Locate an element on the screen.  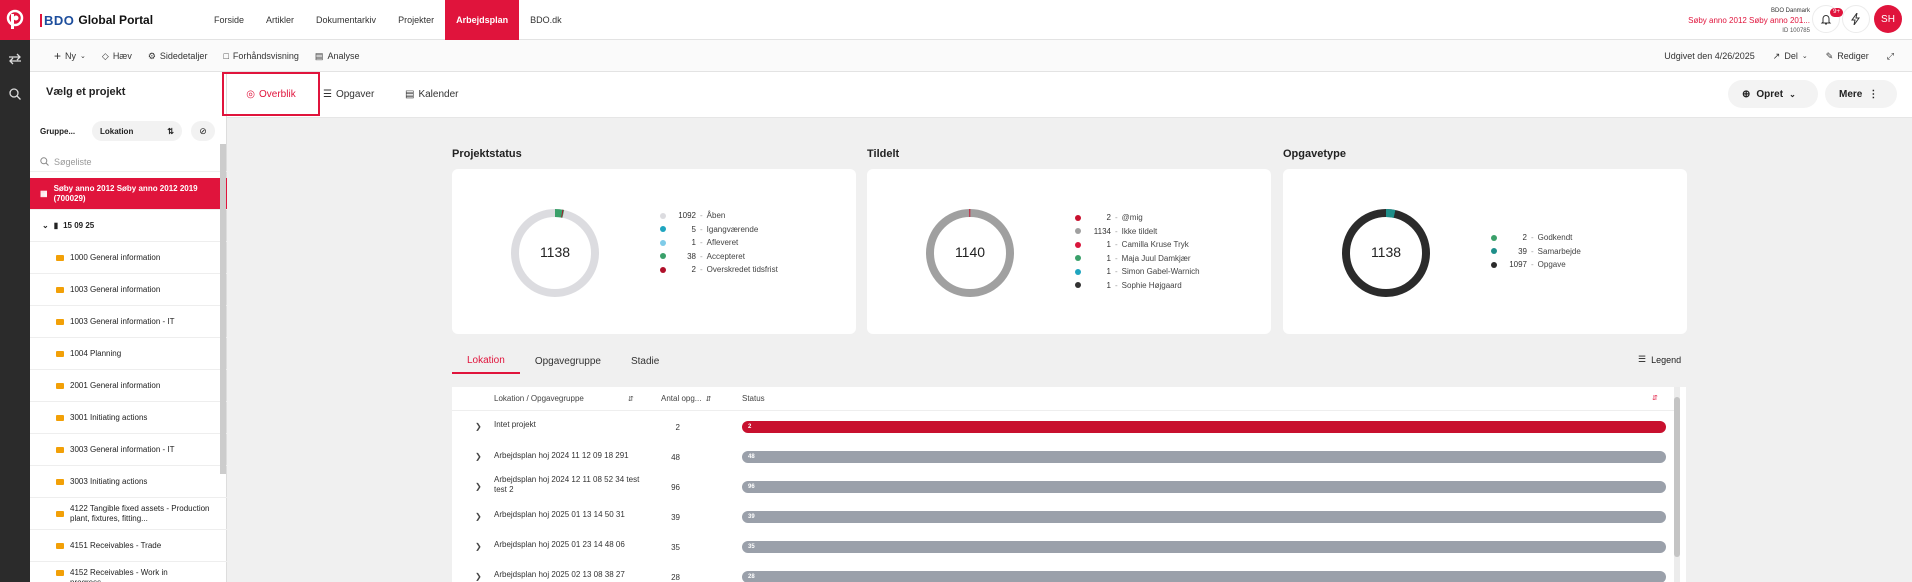
clear-filter-icon: ⊘ is located at coordinates (203, 131).